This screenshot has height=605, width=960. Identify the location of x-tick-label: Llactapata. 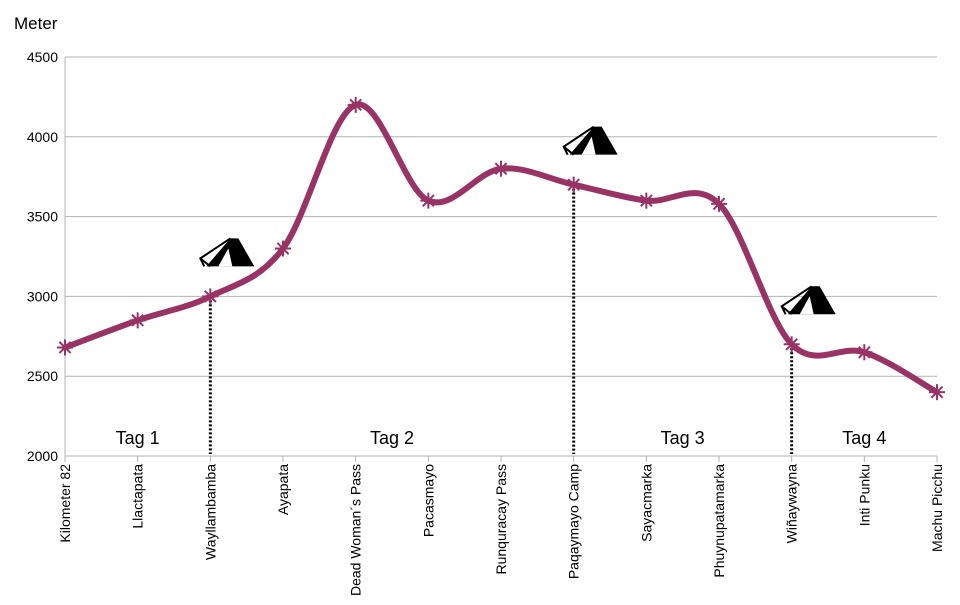
(138, 496).